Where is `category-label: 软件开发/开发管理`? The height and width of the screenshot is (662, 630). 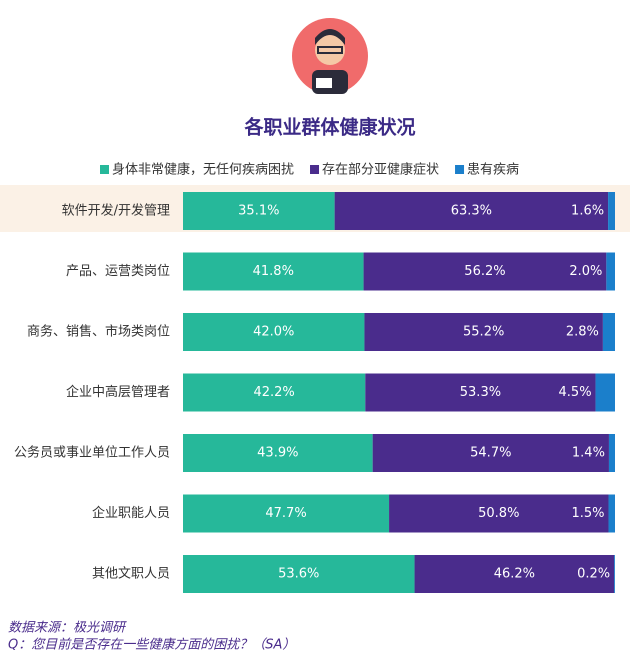
category-label: 软件开发/开发管理 is located at coordinates (116, 211).